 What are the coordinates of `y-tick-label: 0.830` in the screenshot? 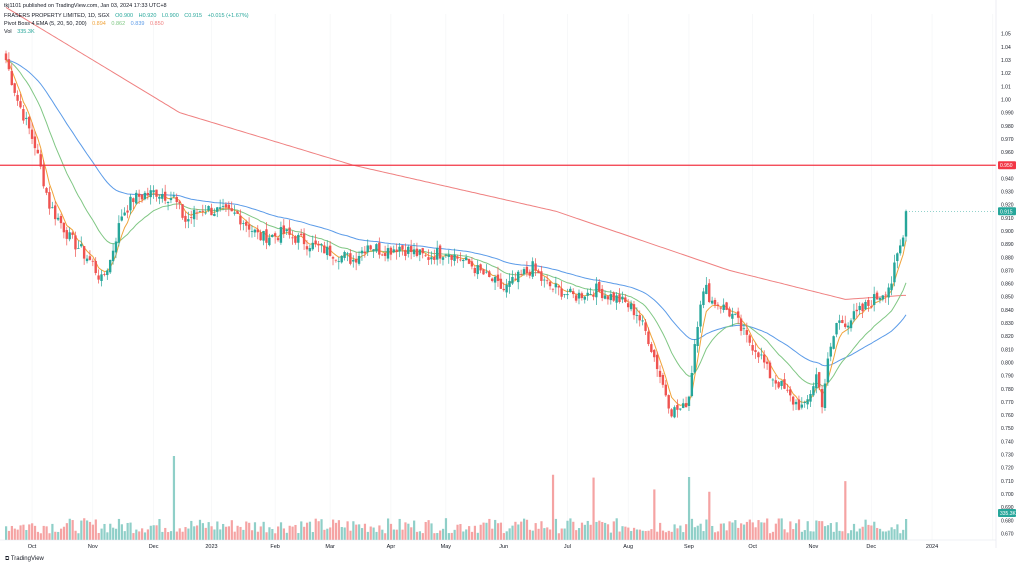 It's located at (1007, 324).